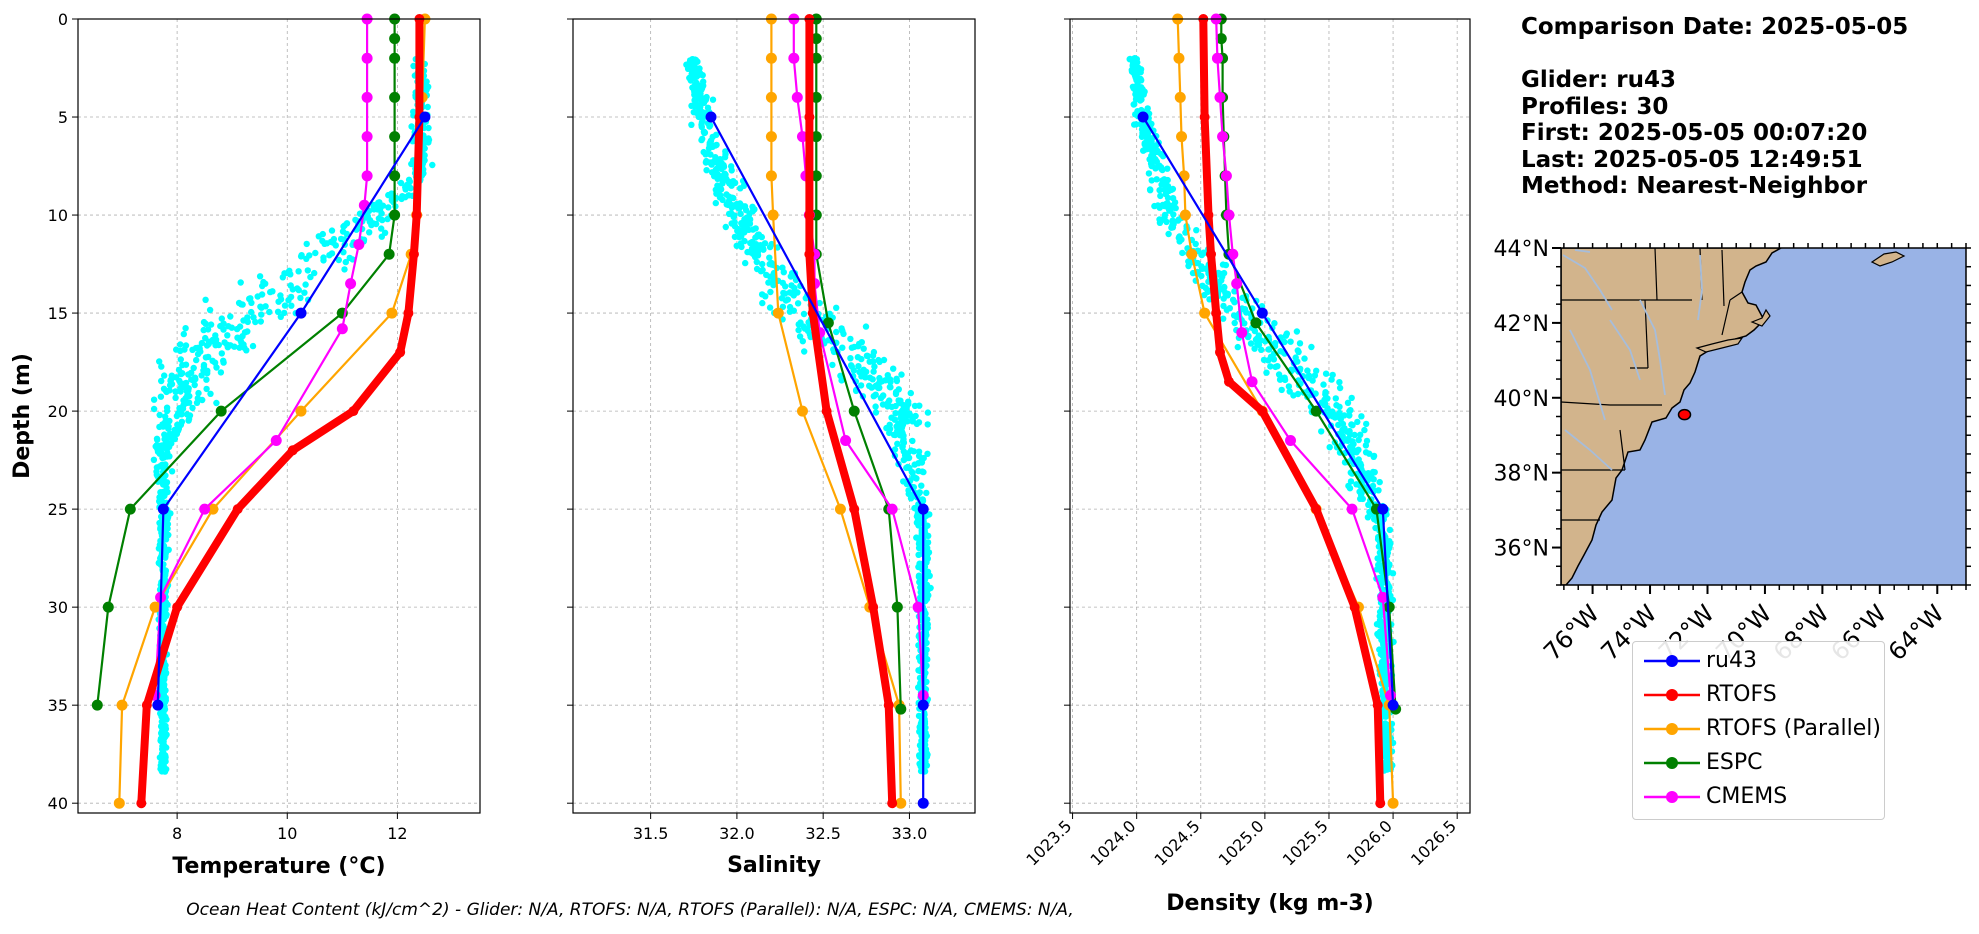 The image size is (1979, 934). Describe the element at coordinates (737, 833) in the screenshot. I see `x-tick-label: 32.0` at that location.